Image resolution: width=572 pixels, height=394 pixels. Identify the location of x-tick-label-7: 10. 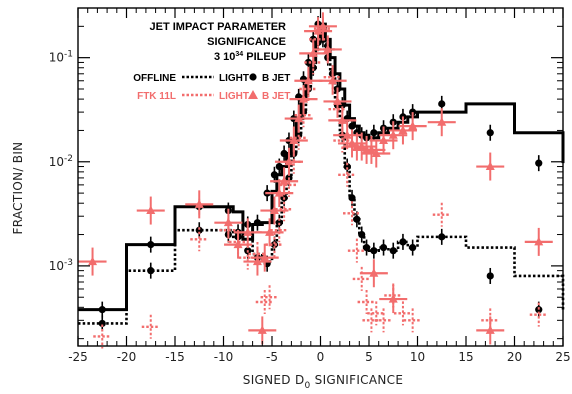
(417, 357).